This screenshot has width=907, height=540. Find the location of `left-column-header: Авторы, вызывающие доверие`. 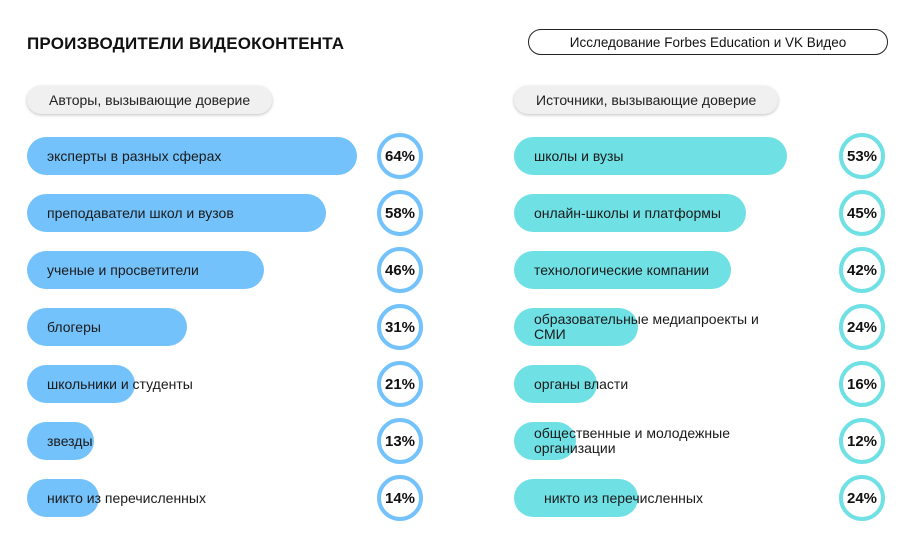

left-column-header: Авторы, вызывающие доверие is located at coordinates (150, 100).